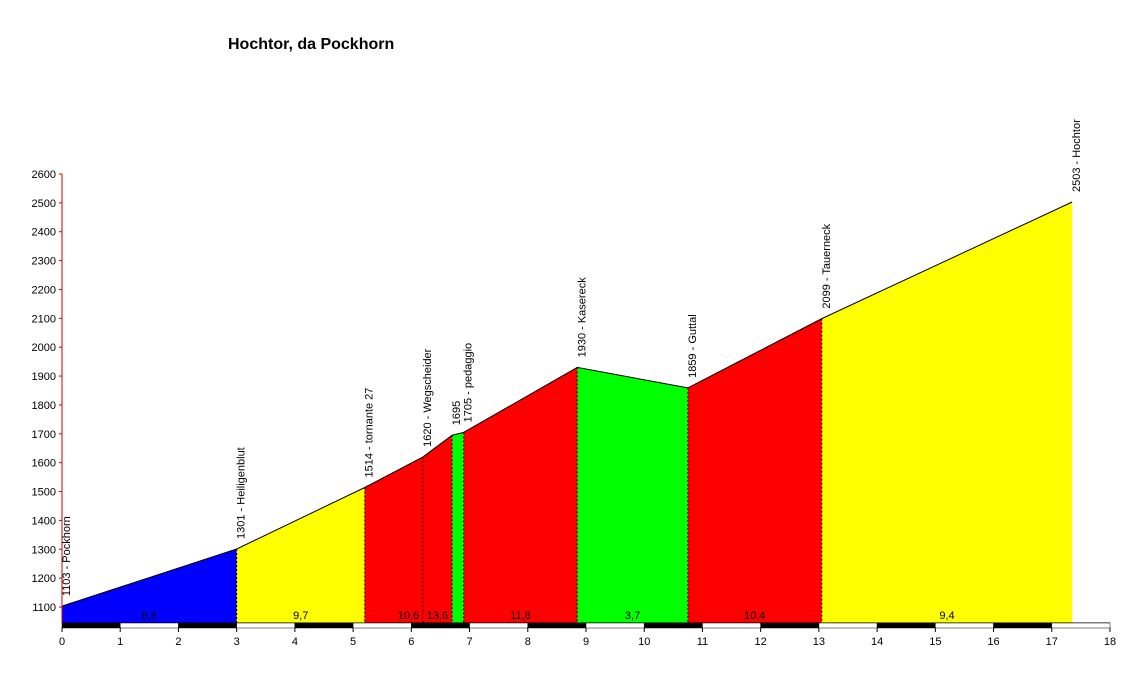 The image size is (1136, 673). I want to click on y-tick-label: 2000, so click(44, 348).